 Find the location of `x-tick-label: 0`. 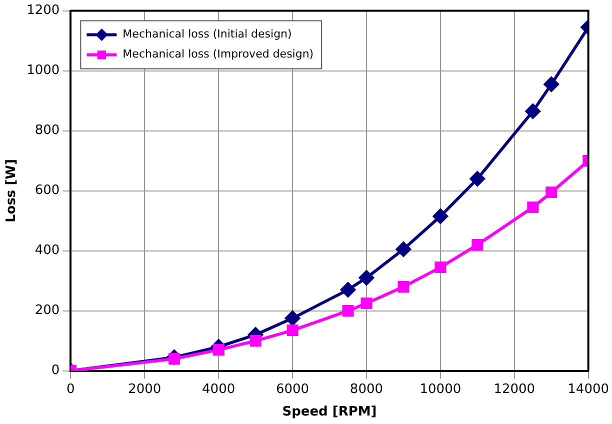

x-tick-label: 0 is located at coordinates (70, 389).